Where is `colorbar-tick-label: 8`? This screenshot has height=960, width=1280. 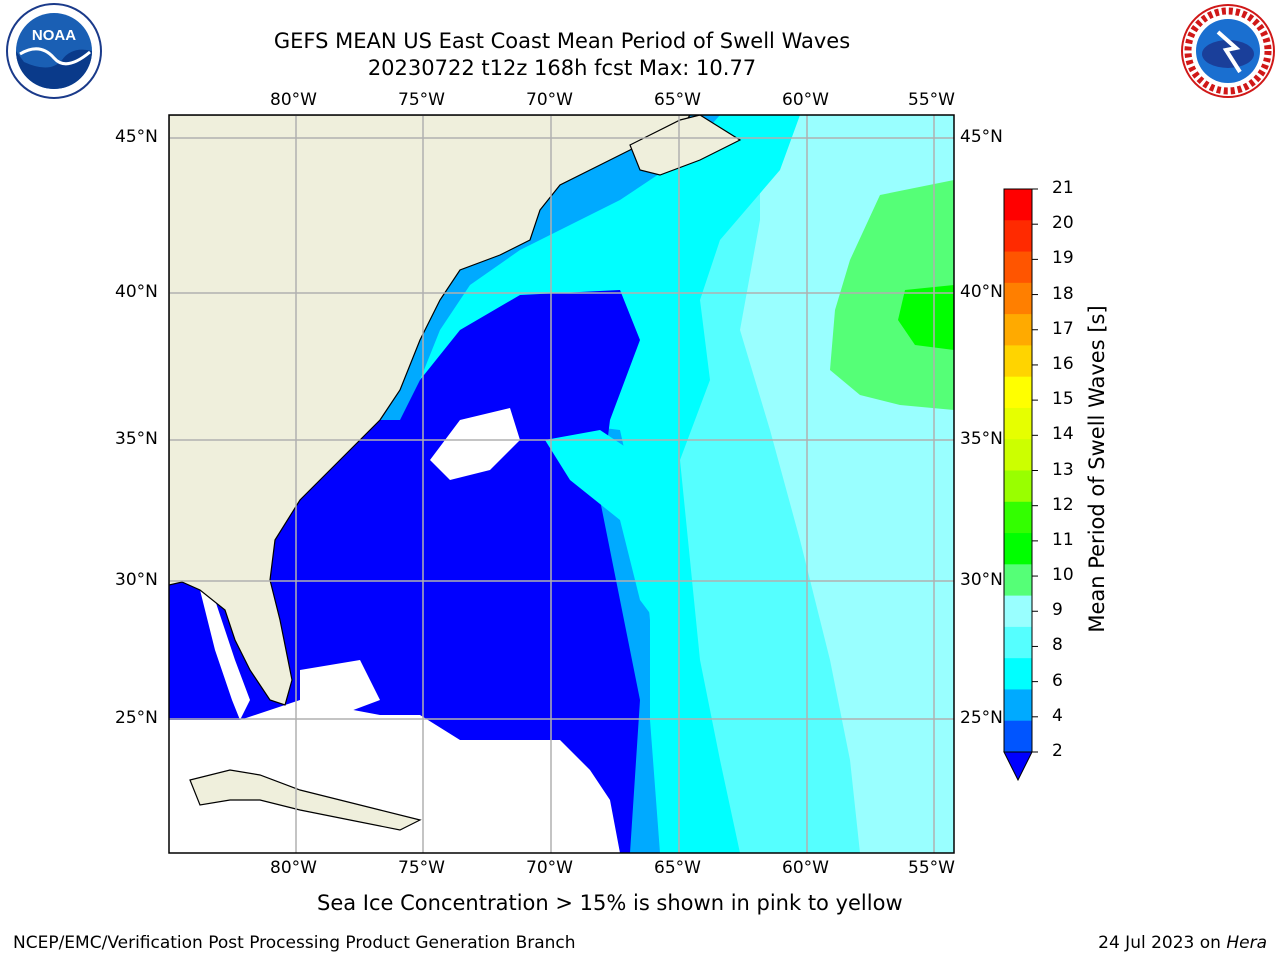 colorbar-tick-label: 8 is located at coordinates (1057, 645).